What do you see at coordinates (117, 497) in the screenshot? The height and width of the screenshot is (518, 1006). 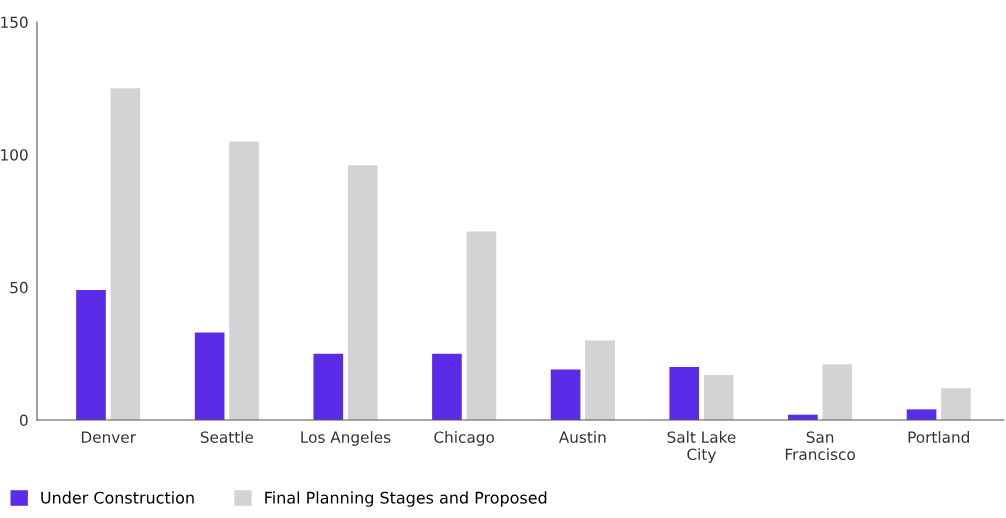 I see `legend-label: Under Construction` at bounding box center [117, 497].